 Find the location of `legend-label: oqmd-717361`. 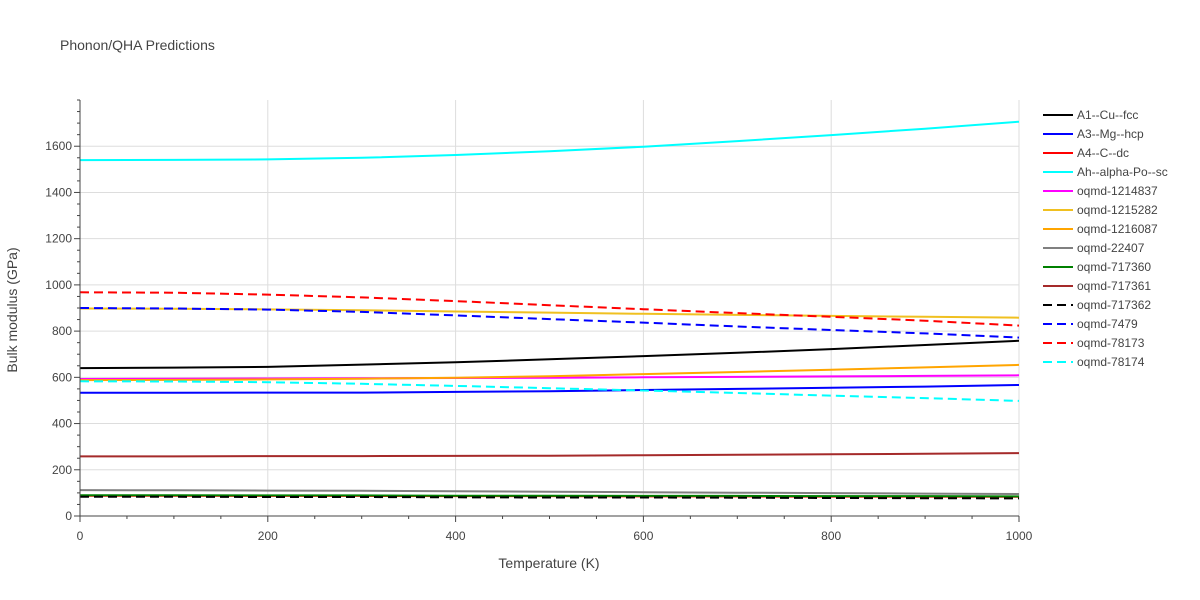

legend-label: oqmd-717361 is located at coordinates (1114, 286).